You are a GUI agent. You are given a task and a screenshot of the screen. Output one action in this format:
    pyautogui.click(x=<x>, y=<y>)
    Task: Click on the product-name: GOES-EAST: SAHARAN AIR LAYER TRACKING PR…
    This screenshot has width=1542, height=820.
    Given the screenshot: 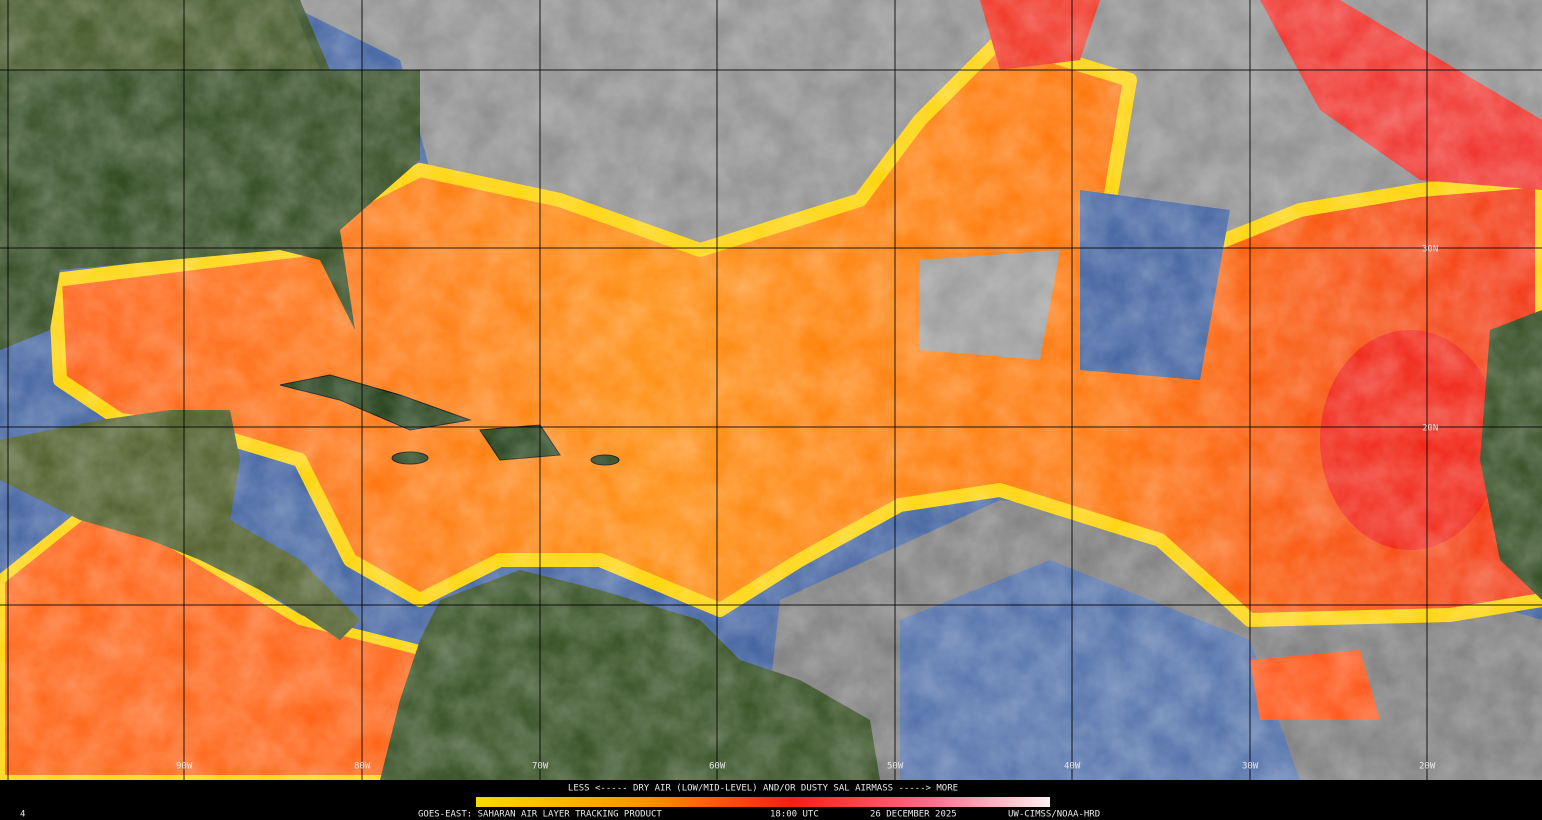 What is the action you would take?
    pyautogui.click(x=540, y=815)
    